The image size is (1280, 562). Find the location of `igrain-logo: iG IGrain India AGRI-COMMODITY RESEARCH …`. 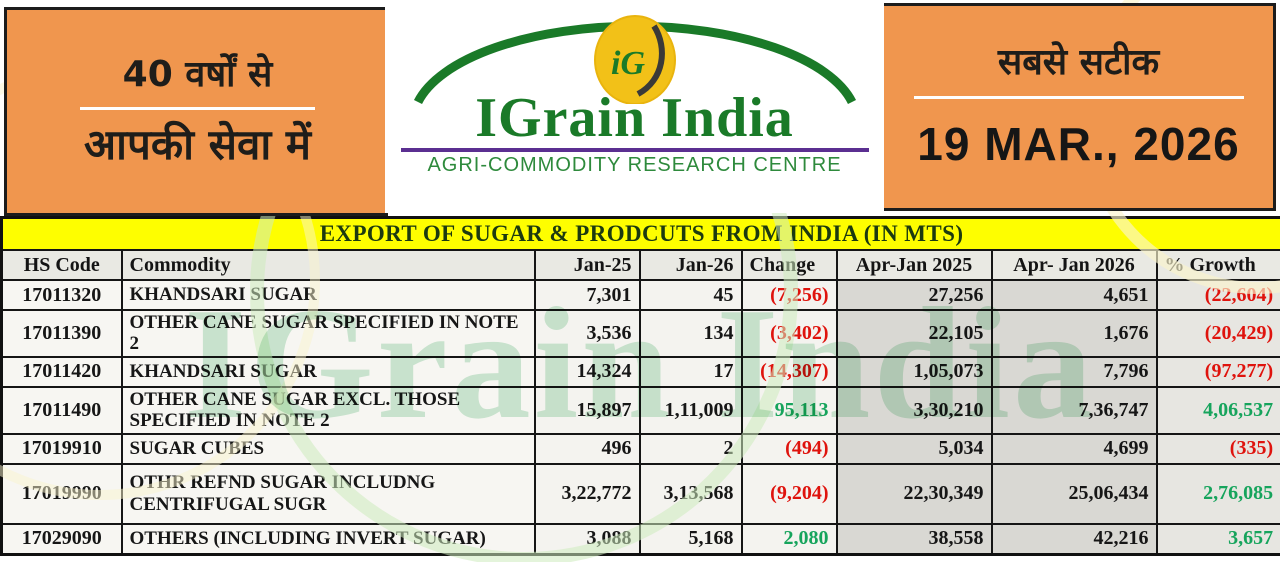

igrain-logo: iG IGrain India AGRI-COMMODITY RESEARCH … is located at coordinates (634, 106).